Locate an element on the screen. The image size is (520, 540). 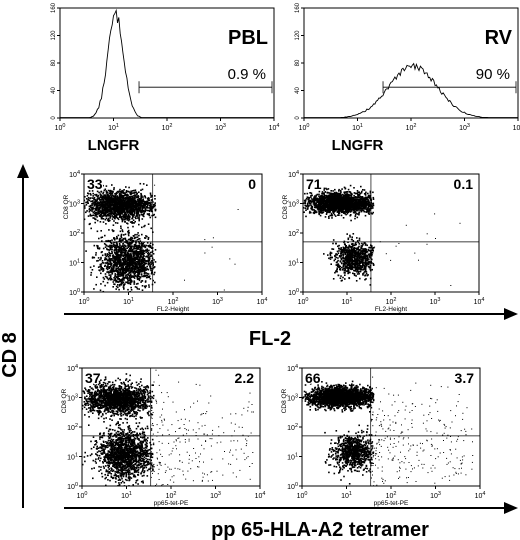
panel-title: RV is located at coordinates (499, 38).